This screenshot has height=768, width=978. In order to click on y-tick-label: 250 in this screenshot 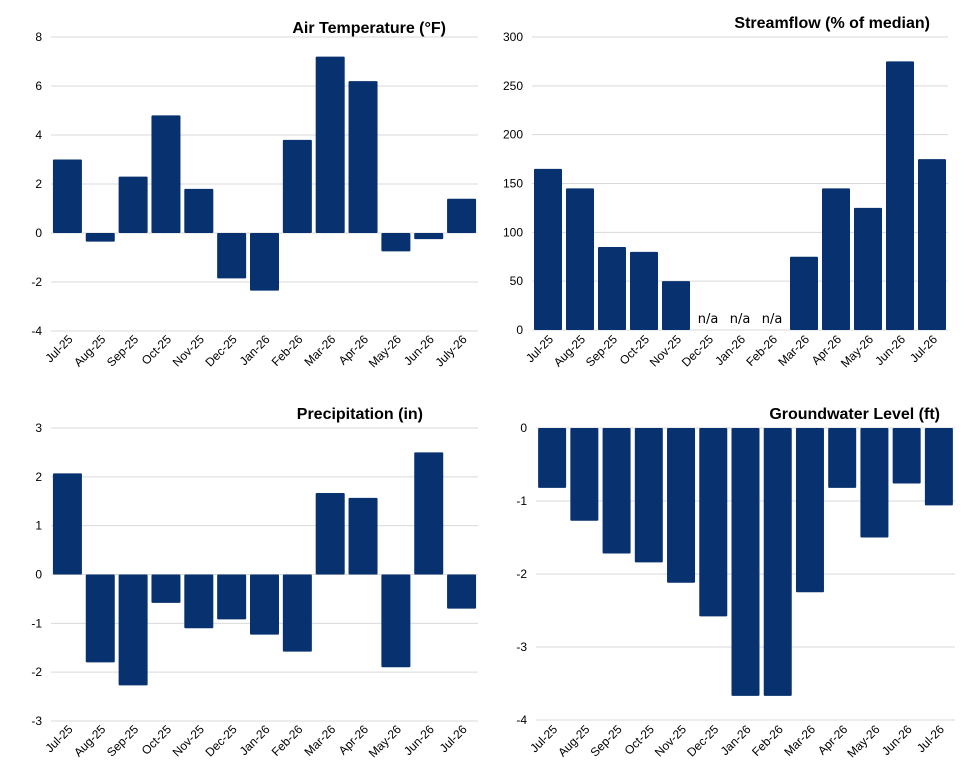, I will do `click(513, 86)`.